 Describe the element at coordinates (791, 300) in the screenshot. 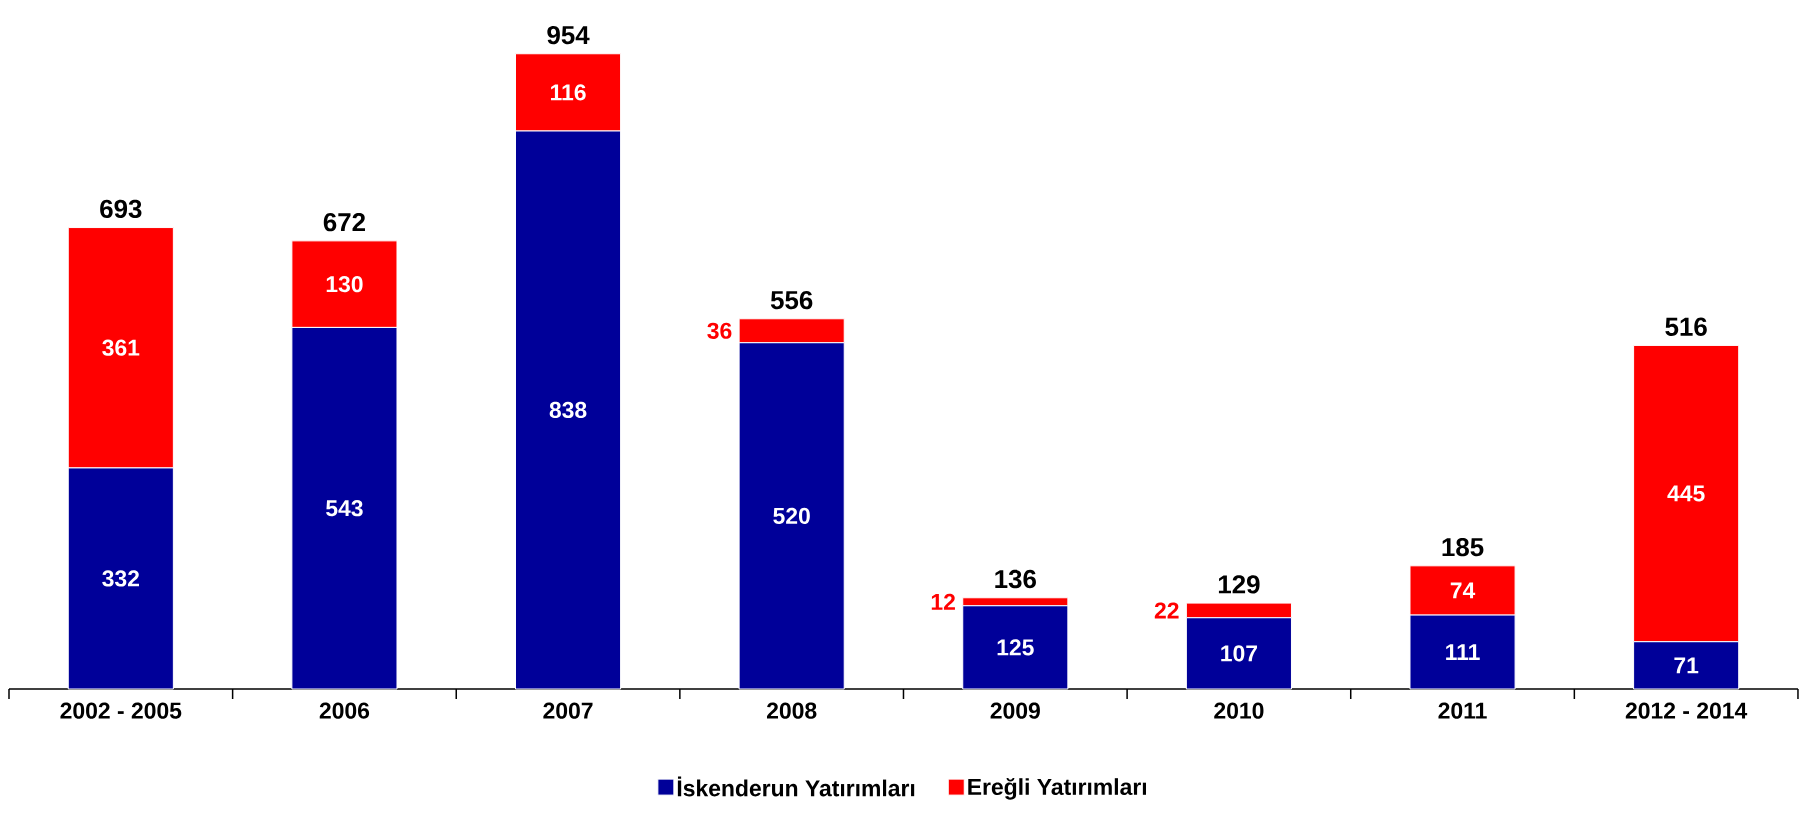

I see `total-label: 556` at that location.